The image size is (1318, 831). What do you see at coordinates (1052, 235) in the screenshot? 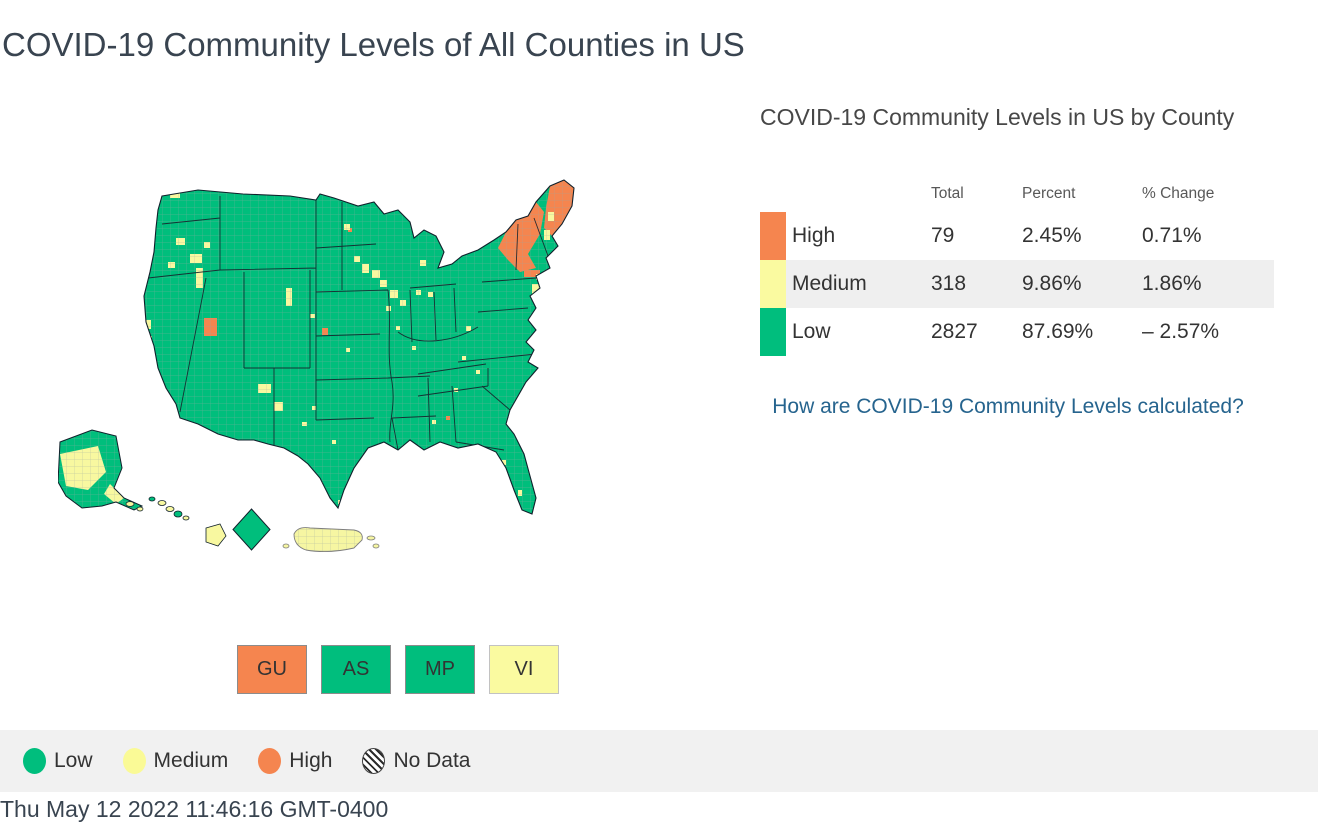
I see `high-percent-value: 2.45%` at bounding box center [1052, 235].